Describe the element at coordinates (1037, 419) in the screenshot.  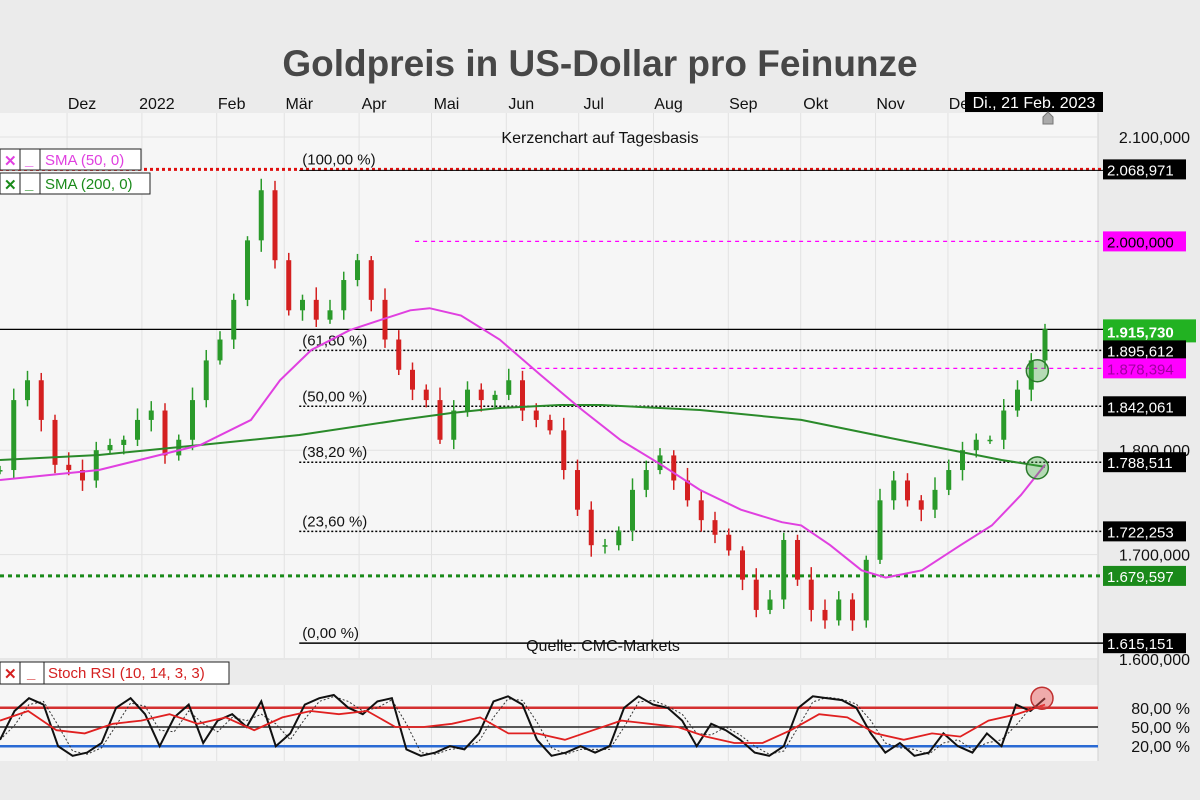
I see `highlights` at that location.